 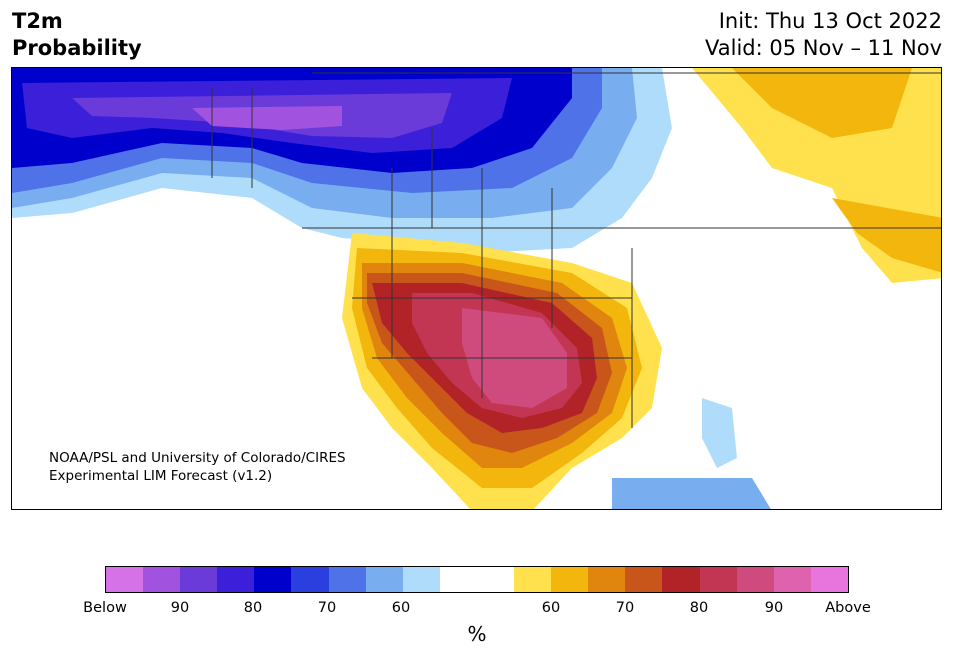 I want to click on colorbar-tick-label: Above, so click(x=848, y=608).